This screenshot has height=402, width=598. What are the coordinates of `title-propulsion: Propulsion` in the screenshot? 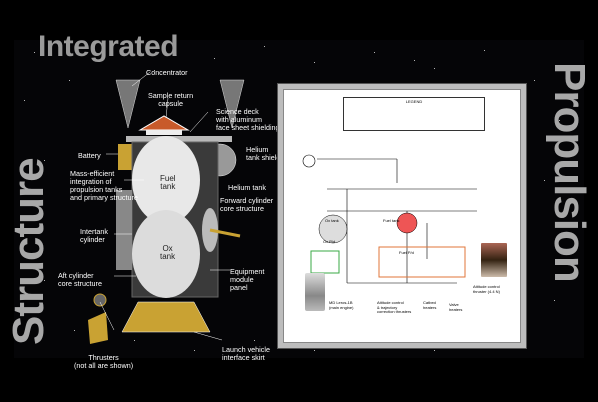 It's located at (569, 172).